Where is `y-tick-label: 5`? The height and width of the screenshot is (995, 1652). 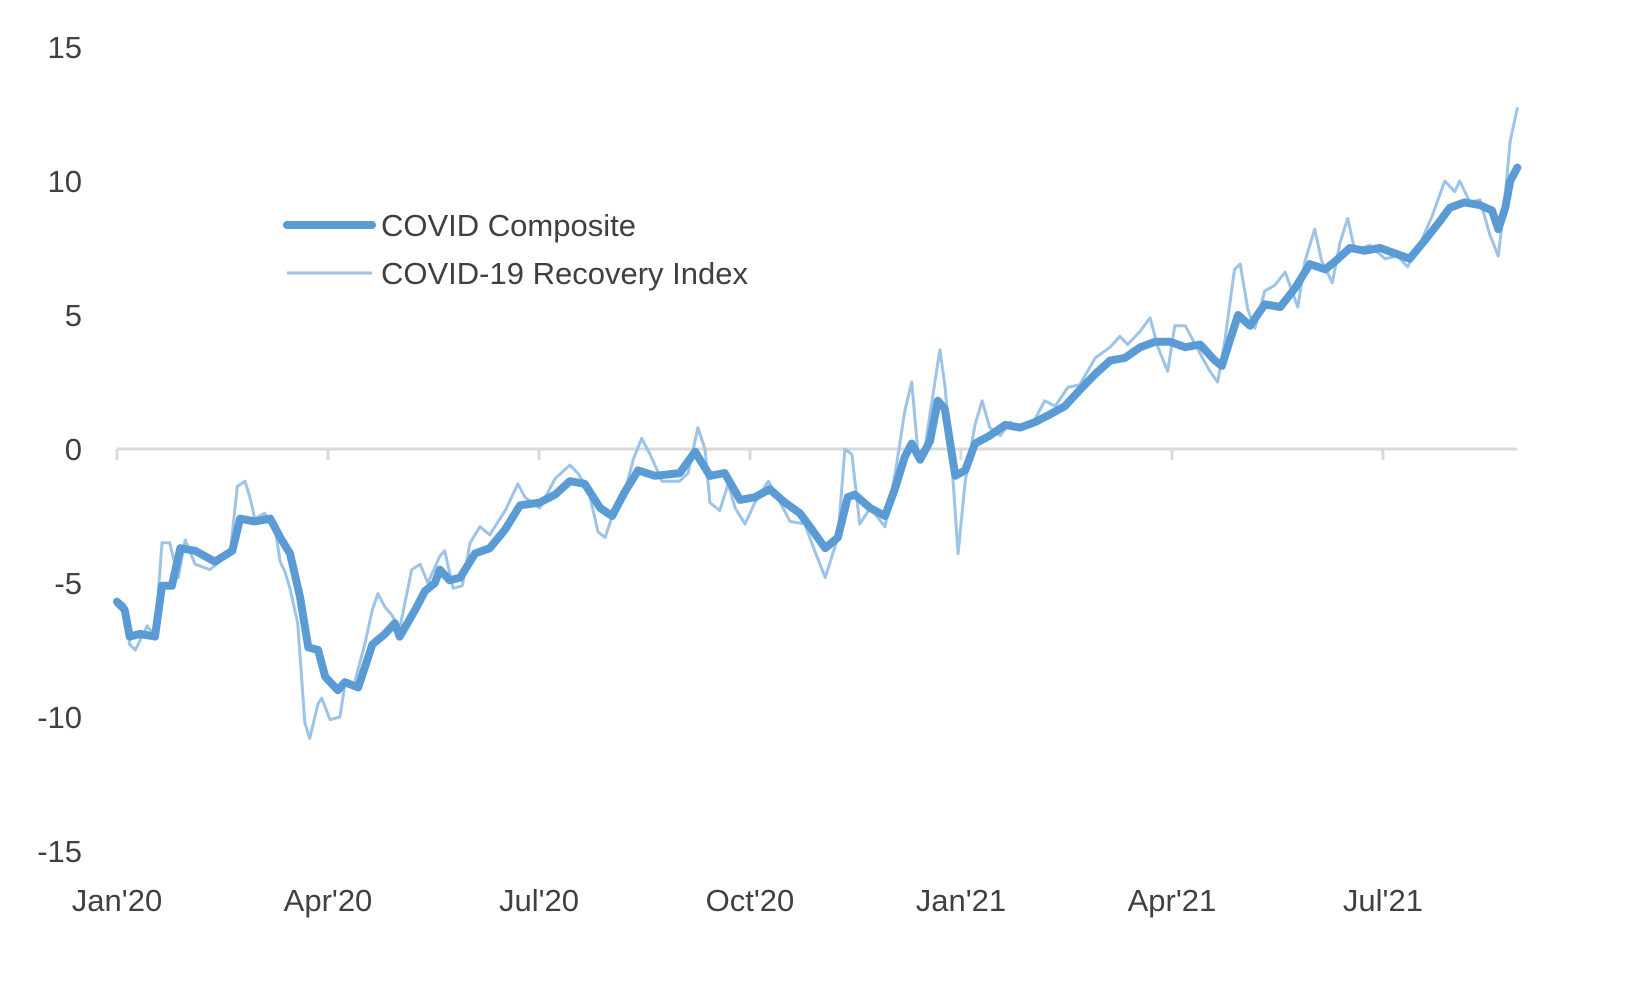
y-tick-label: 5 is located at coordinates (73, 315).